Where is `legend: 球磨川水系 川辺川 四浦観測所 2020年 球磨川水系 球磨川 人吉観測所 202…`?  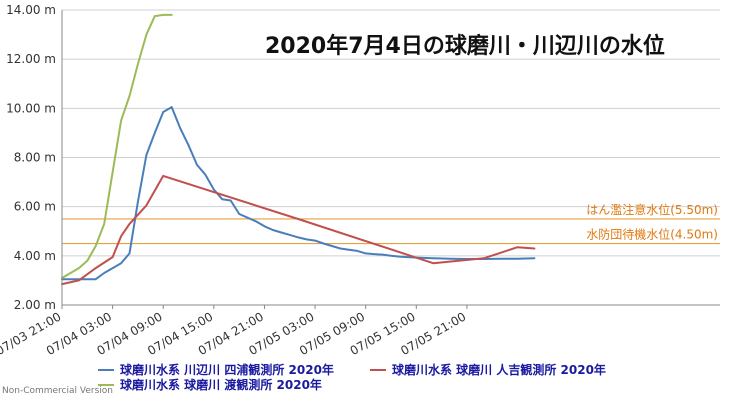
legend: 球磨川水系 川辺川 四浦観測所 2020年 球磨川水系 球磨川 人吉観測所 202… is located at coordinates (352, 377).